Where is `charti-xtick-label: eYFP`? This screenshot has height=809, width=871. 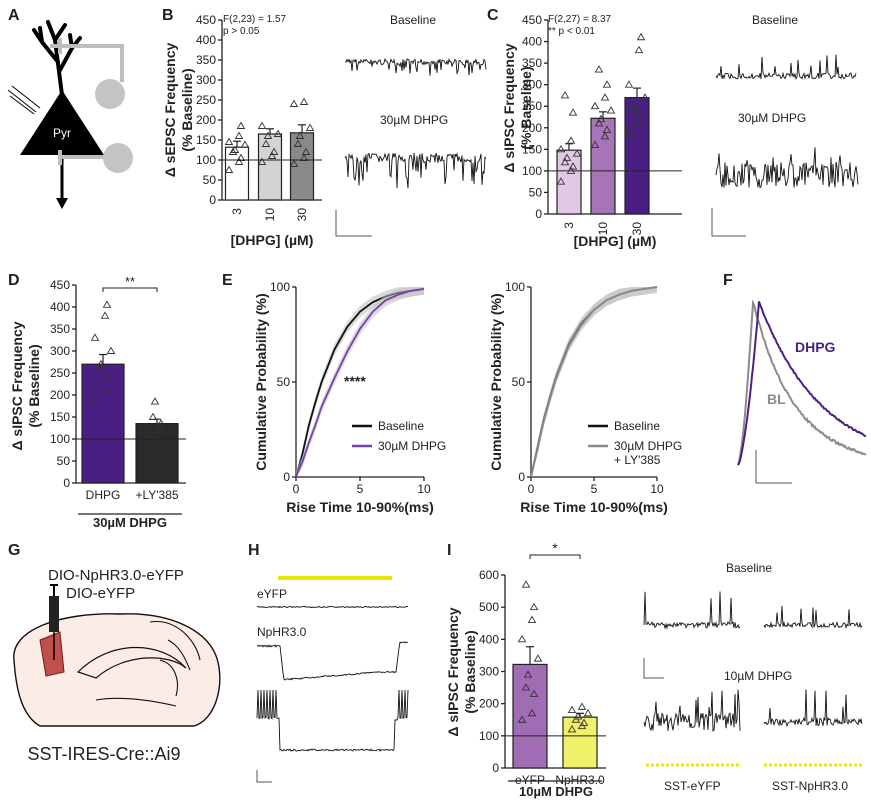
charti-xtick-label: eYFP is located at coordinates (530, 780).